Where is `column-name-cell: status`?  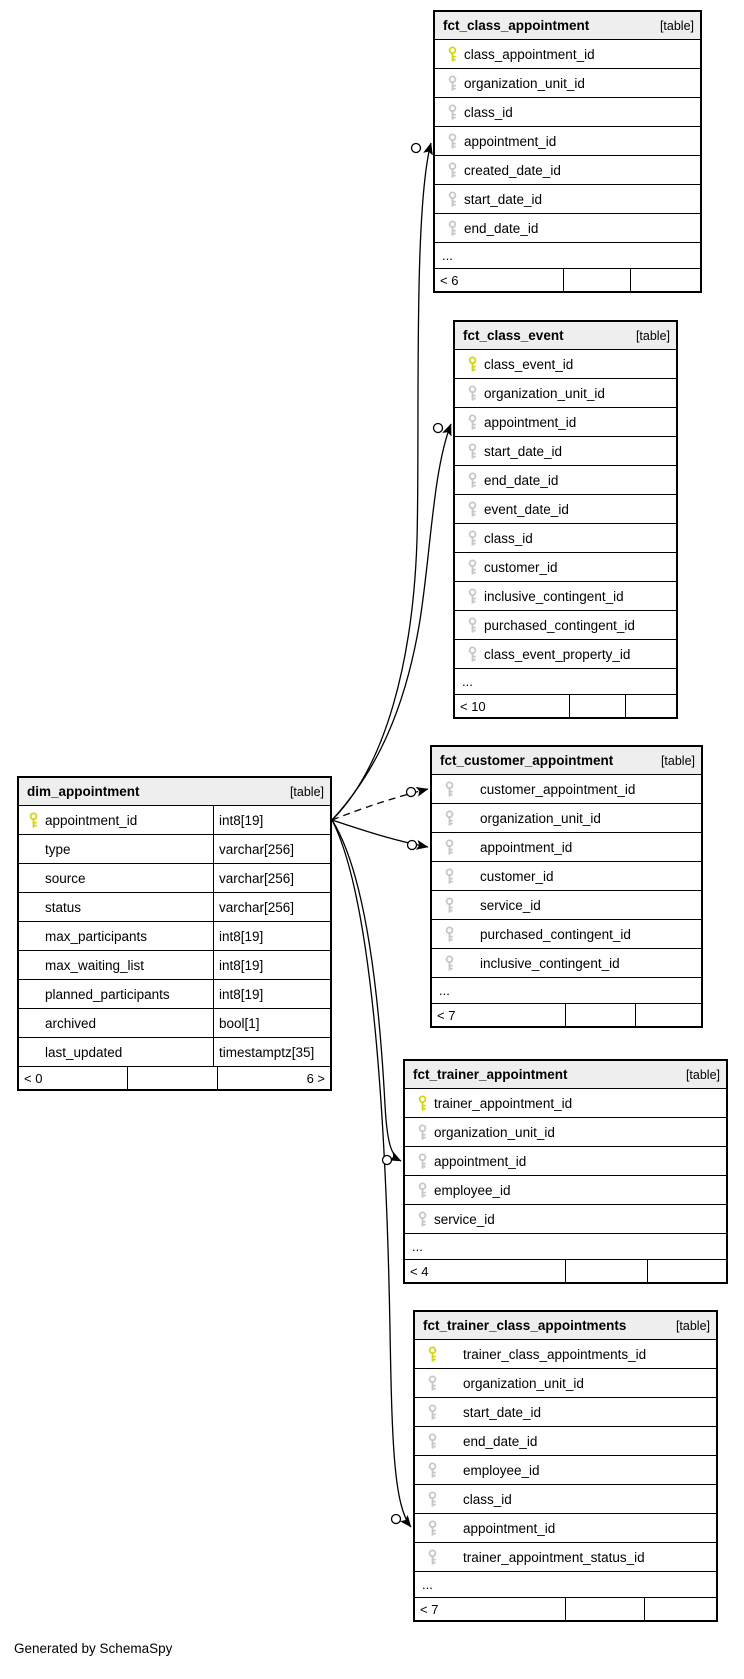 column-name-cell: status is located at coordinates (116, 907).